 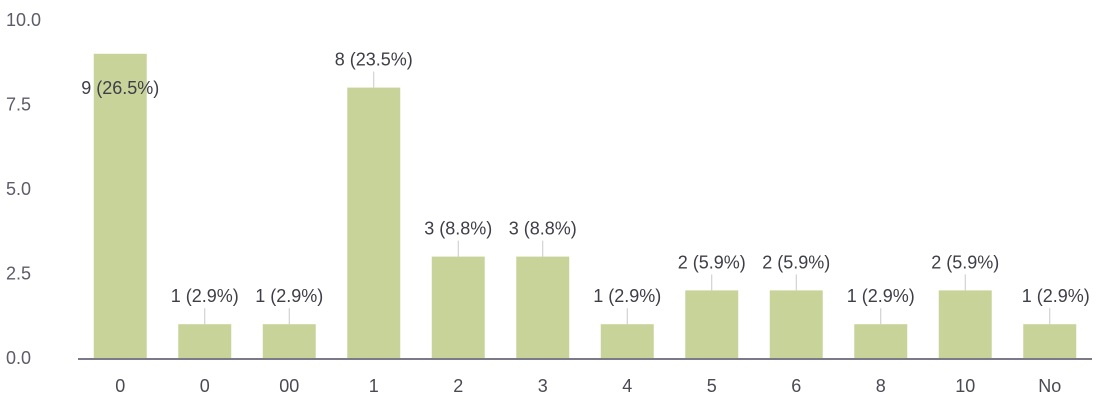 What do you see at coordinates (712, 386) in the screenshot?
I see `x-tick-label: 5` at bounding box center [712, 386].